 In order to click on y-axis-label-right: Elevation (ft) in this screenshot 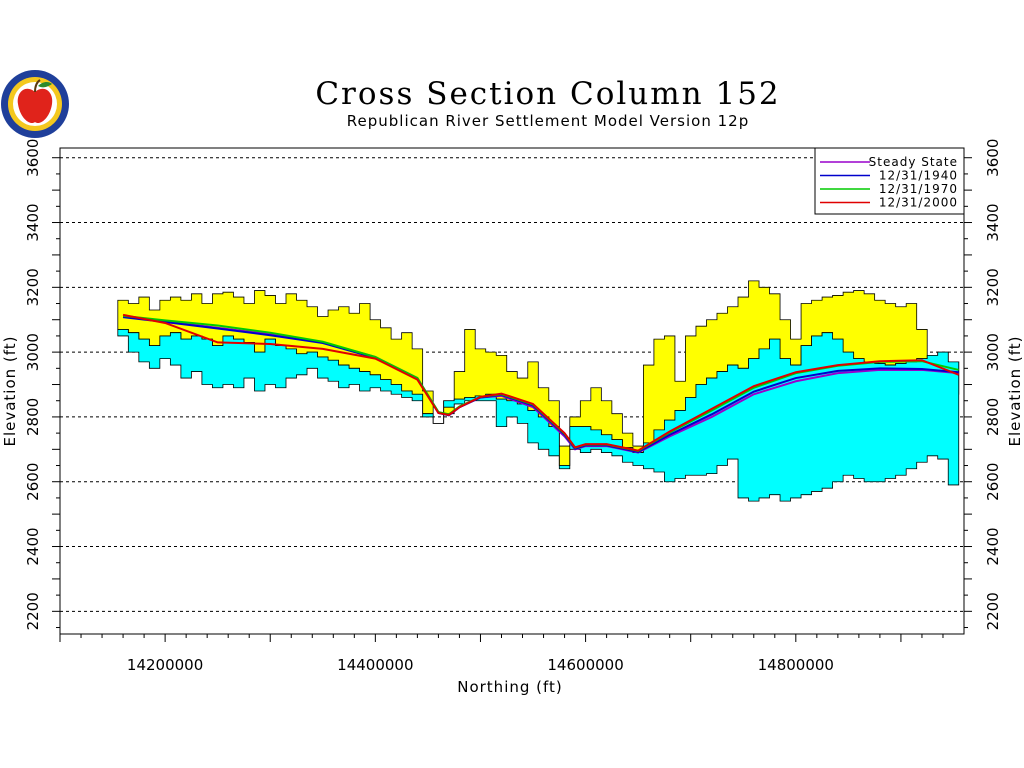, I will do `click(1015, 390)`.